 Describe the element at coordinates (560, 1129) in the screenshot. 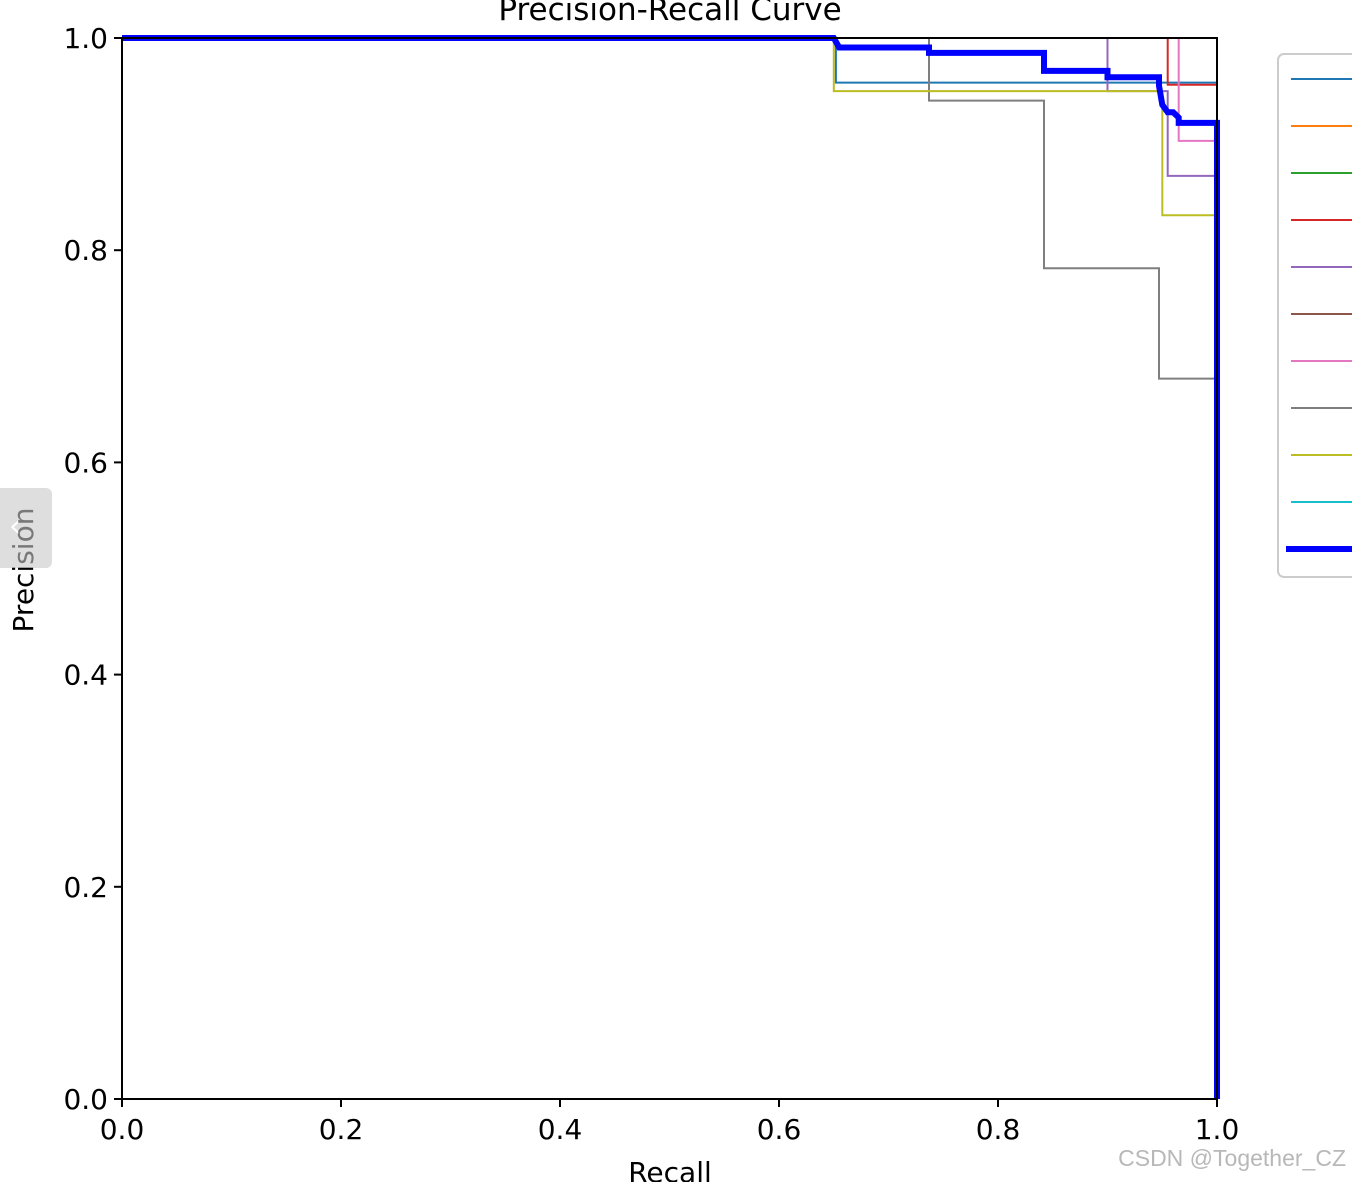

I see `x-tick-label: 0.4` at that location.